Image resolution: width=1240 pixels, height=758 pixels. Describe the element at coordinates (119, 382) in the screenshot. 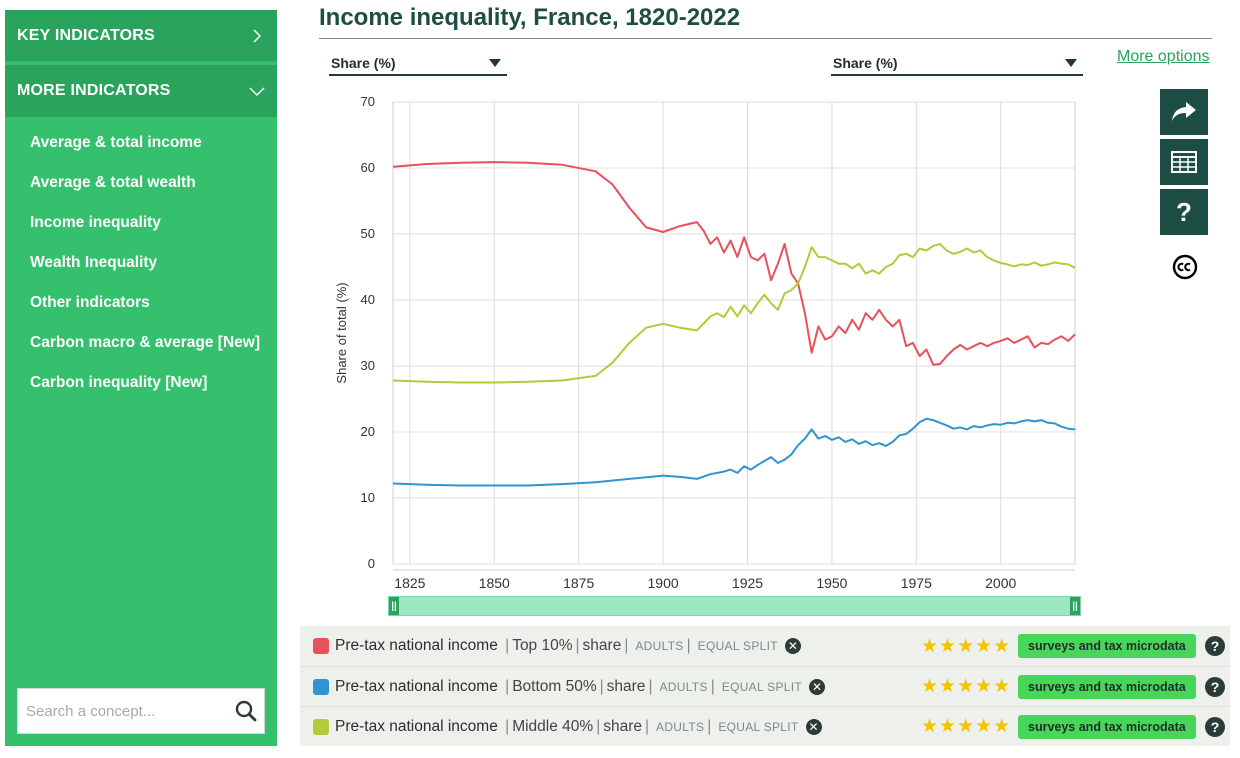

I see `sidebar-item-carbon-inequality: Carbon inequality [New]` at that location.